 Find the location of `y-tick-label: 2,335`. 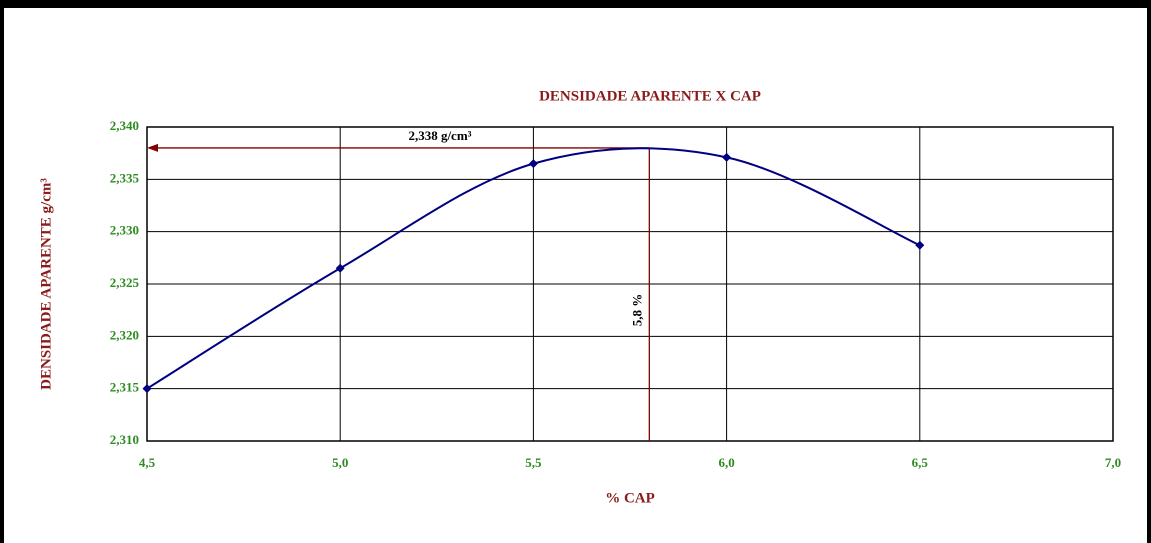

y-tick-label: 2,335 is located at coordinates (125, 177).